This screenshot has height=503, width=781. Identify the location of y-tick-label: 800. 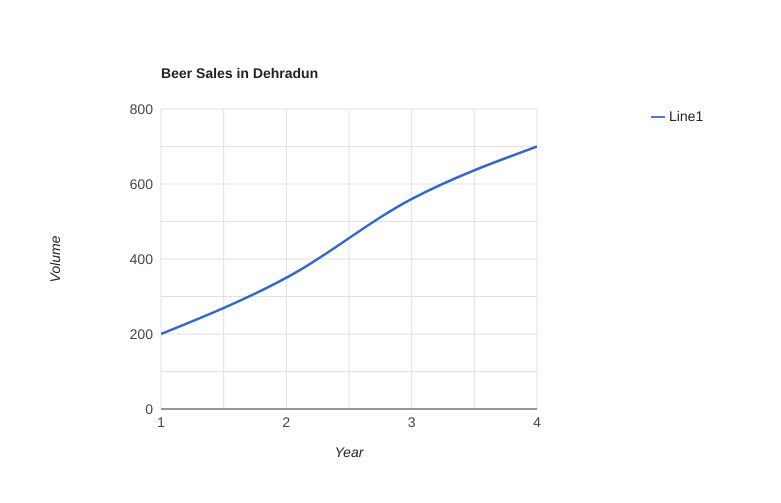
(142, 108).